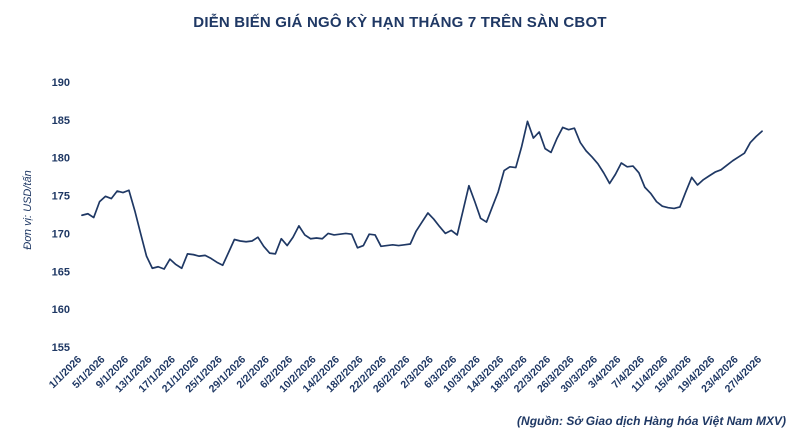 Image resolution: width=800 pixels, height=434 pixels. What do you see at coordinates (61, 310) in the screenshot?
I see `y-tick-label: 160` at bounding box center [61, 310].